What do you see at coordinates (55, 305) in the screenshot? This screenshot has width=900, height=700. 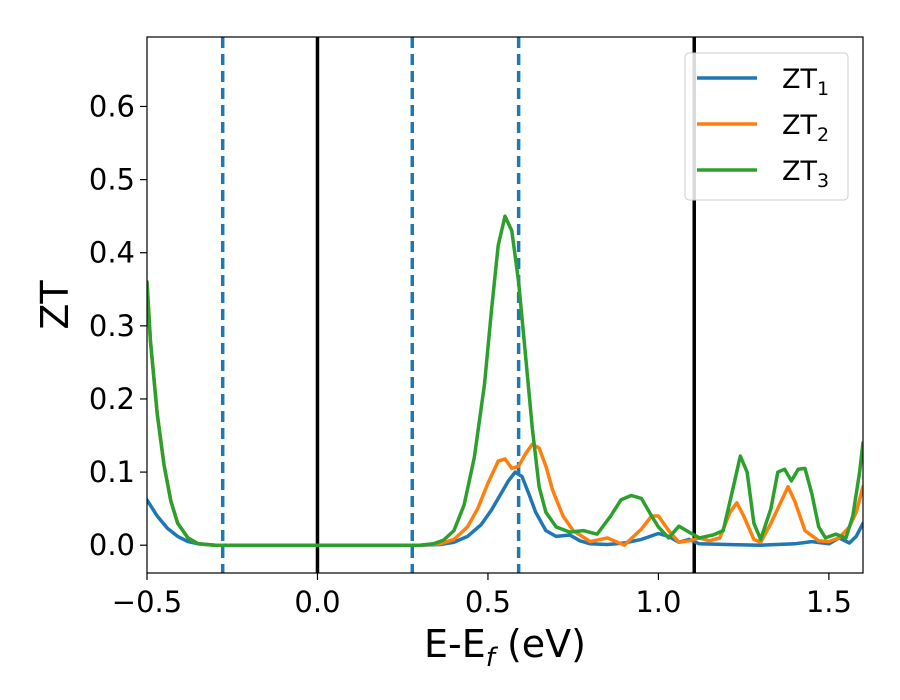 I see `y-axis-label: ZT` at bounding box center [55, 305].